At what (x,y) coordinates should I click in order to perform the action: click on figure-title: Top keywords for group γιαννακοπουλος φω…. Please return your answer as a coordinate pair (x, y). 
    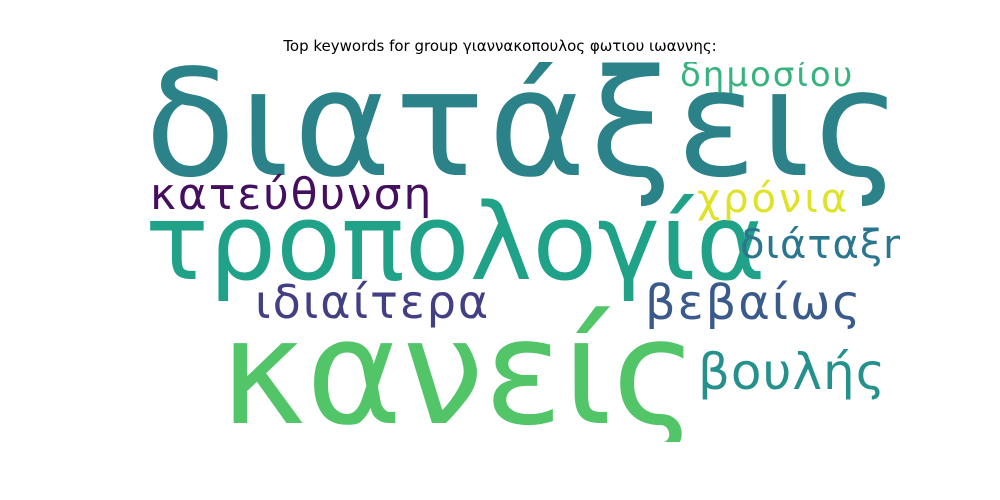
    Looking at the image, I should click on (500, 46).